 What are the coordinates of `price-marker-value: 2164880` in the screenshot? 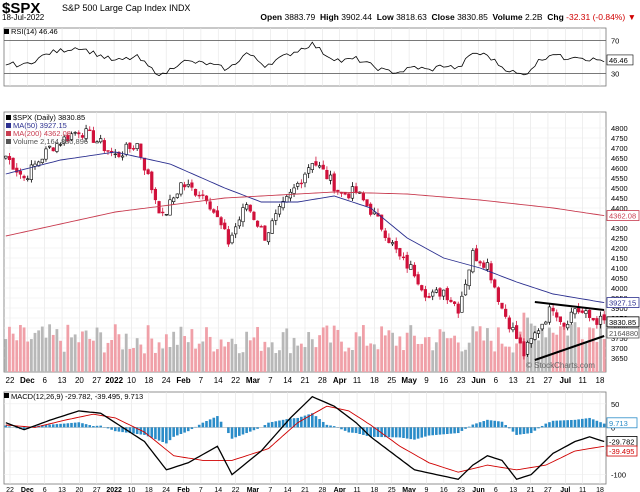 It's located at (623, 333).